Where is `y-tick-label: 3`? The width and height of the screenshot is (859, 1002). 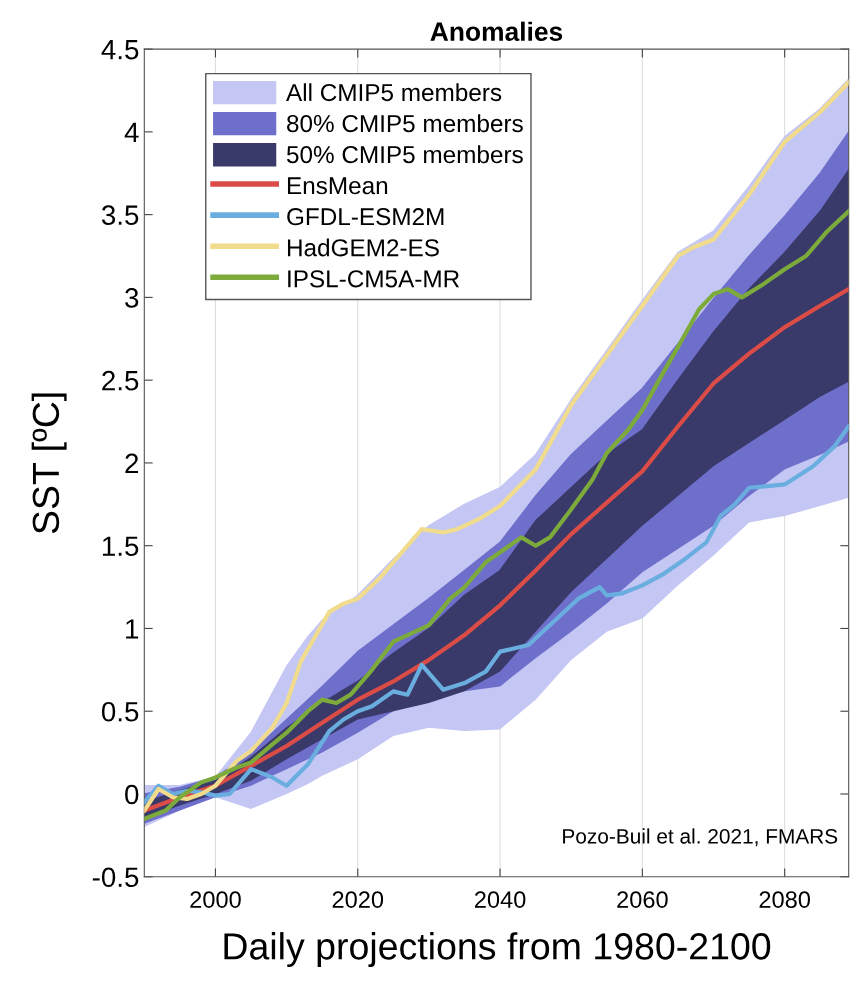
y-tick-label: 3 is located at coordinates (132, 298).